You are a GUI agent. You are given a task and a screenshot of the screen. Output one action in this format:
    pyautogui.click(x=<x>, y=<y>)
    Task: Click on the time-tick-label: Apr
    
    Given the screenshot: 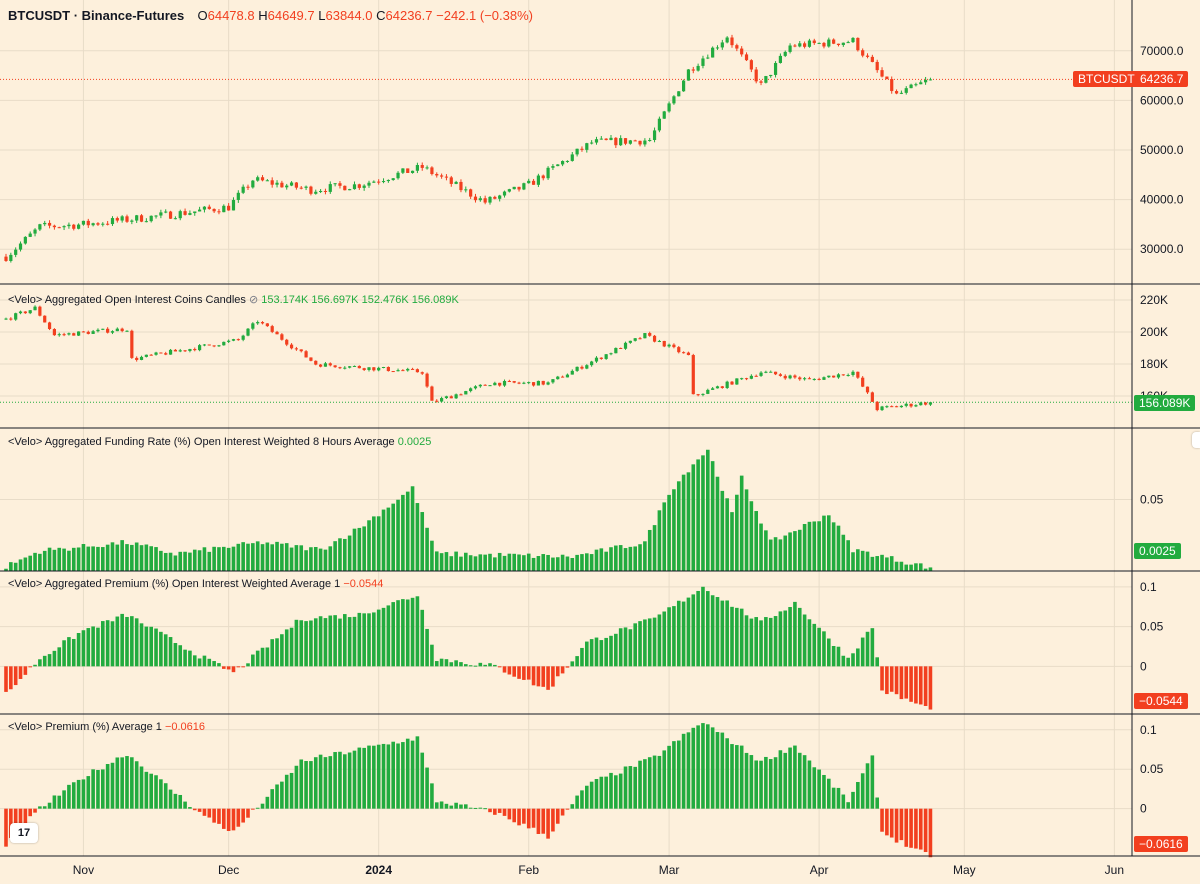 What is the action you would take?
    pyautogui.click(x=819, y=870)
    